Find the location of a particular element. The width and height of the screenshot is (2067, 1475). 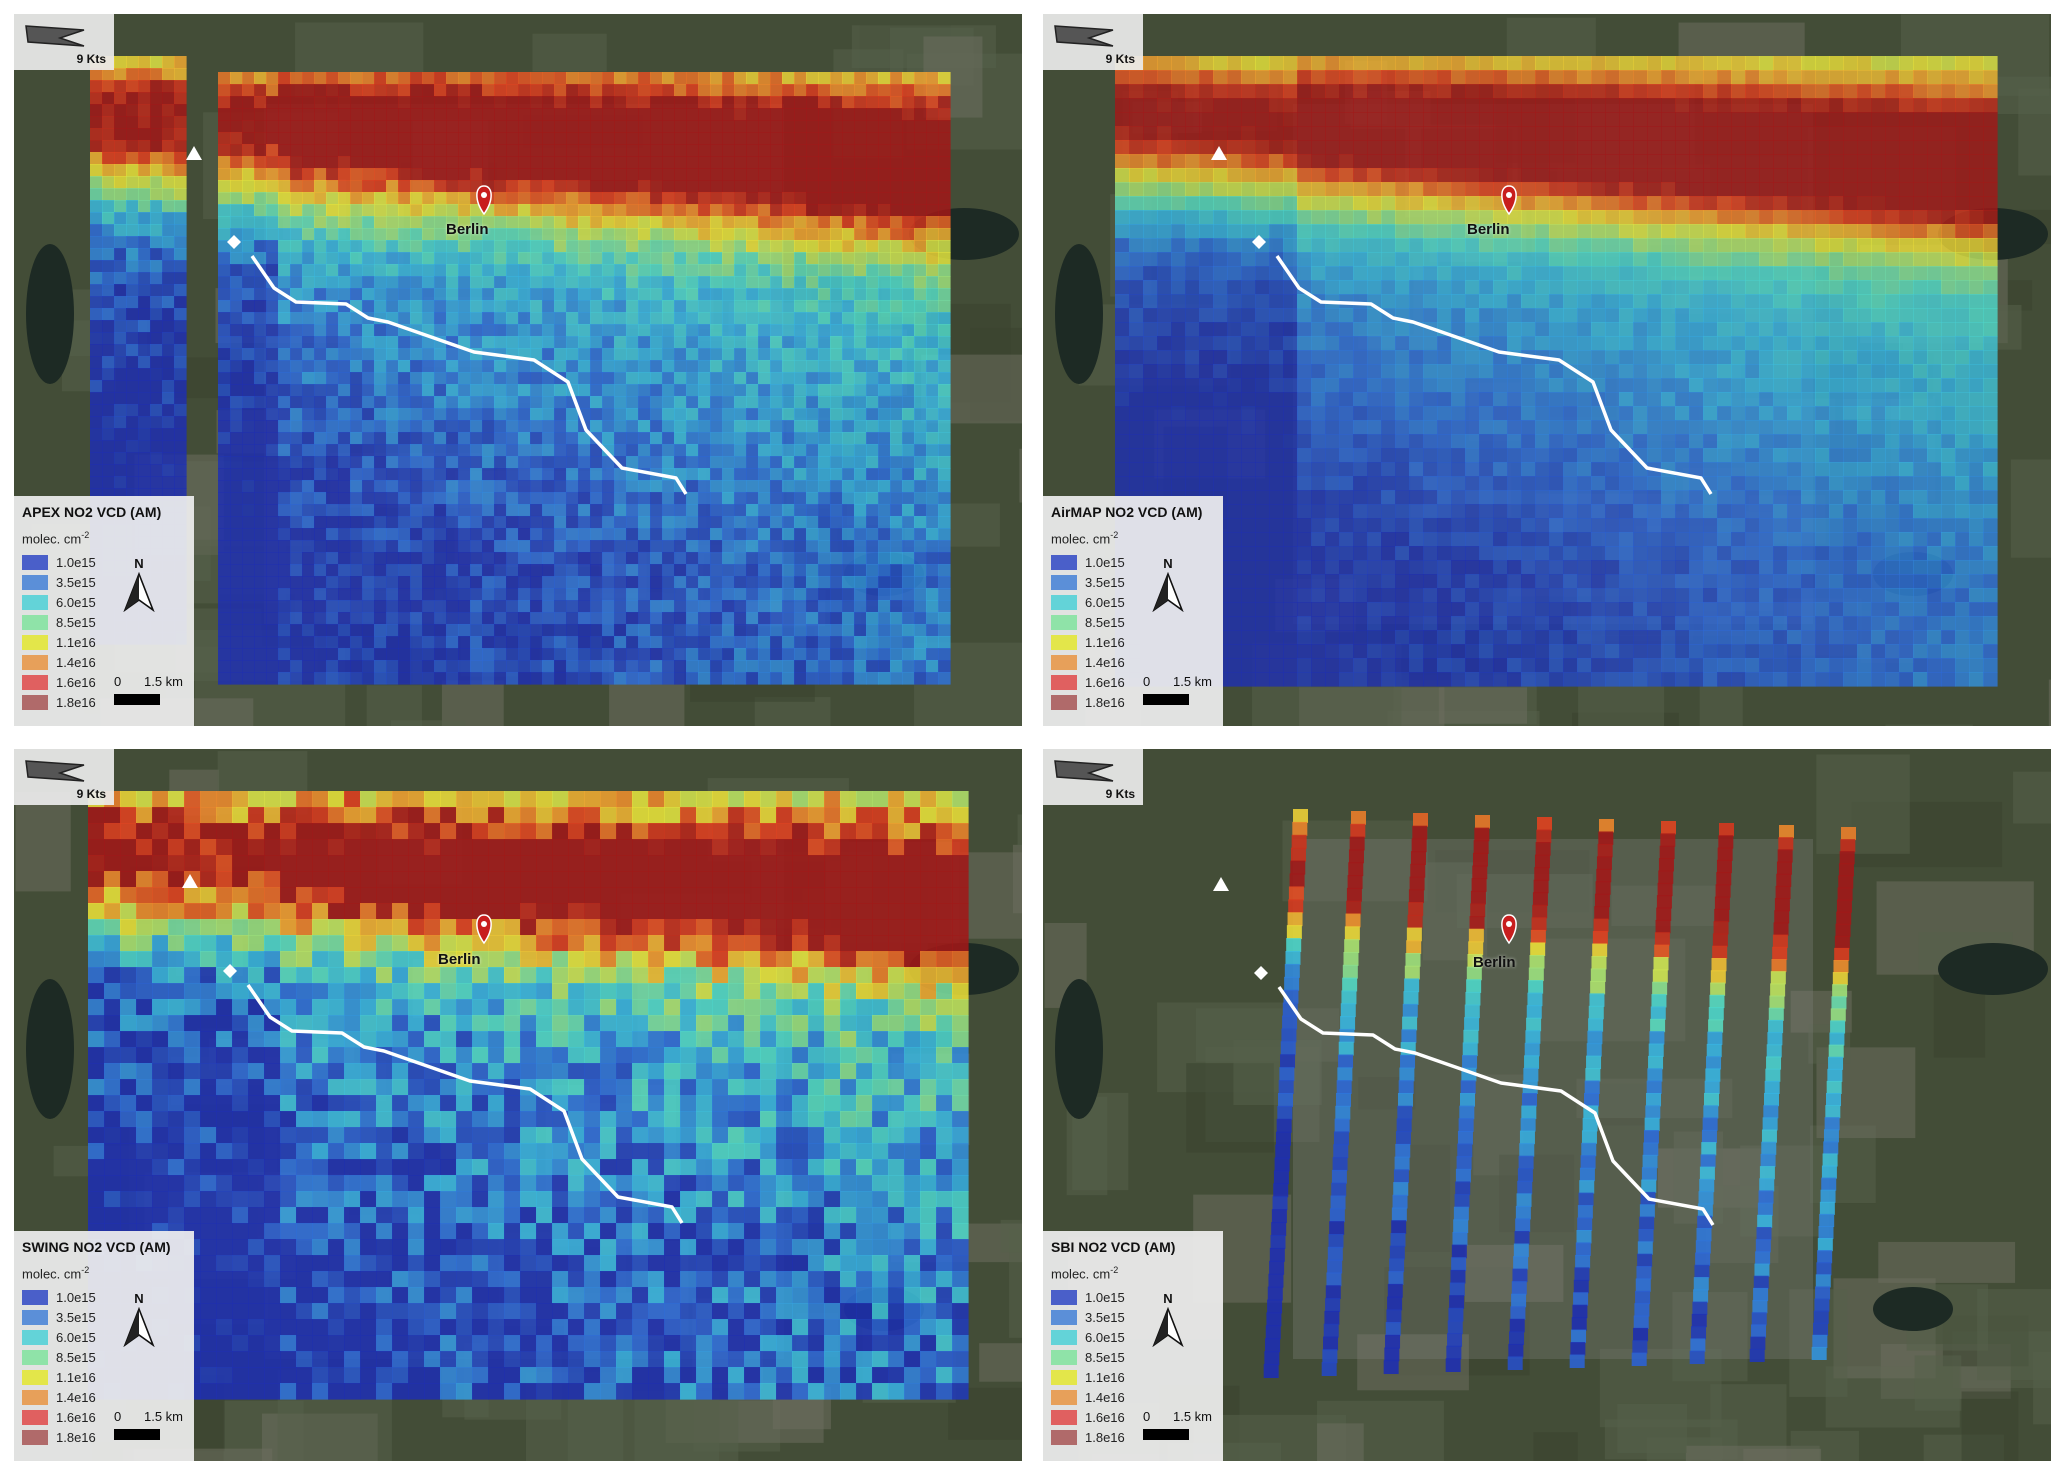

city-label-berlin: Berlin is located at coordinates (467, 229).